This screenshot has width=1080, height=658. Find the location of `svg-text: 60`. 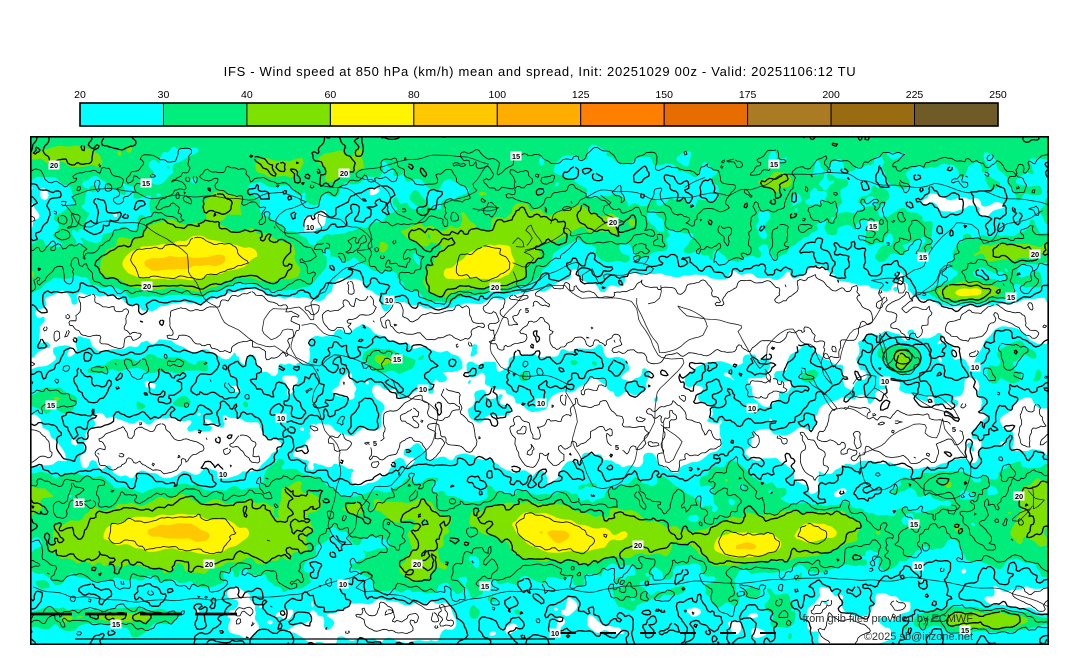

svg-text: 60 is located at coordinates (331, 95).